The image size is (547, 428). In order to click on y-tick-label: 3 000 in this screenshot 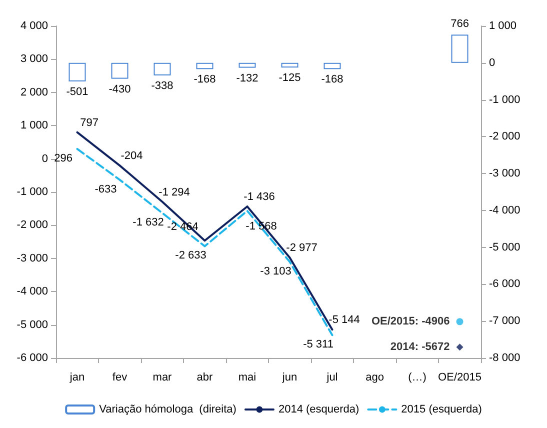, I will do `click(34, 59)`.